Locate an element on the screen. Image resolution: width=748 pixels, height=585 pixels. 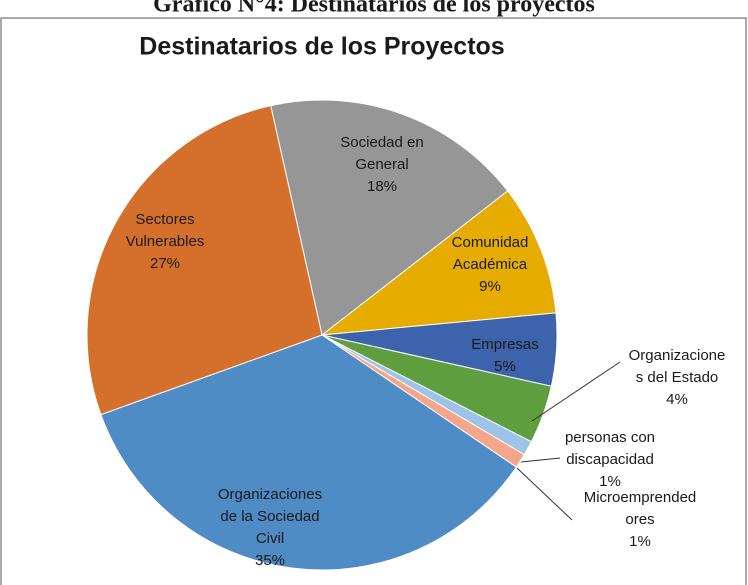
slice-label: Organizaciones de la Sociedad Civil is located at coordinates (270, 516).